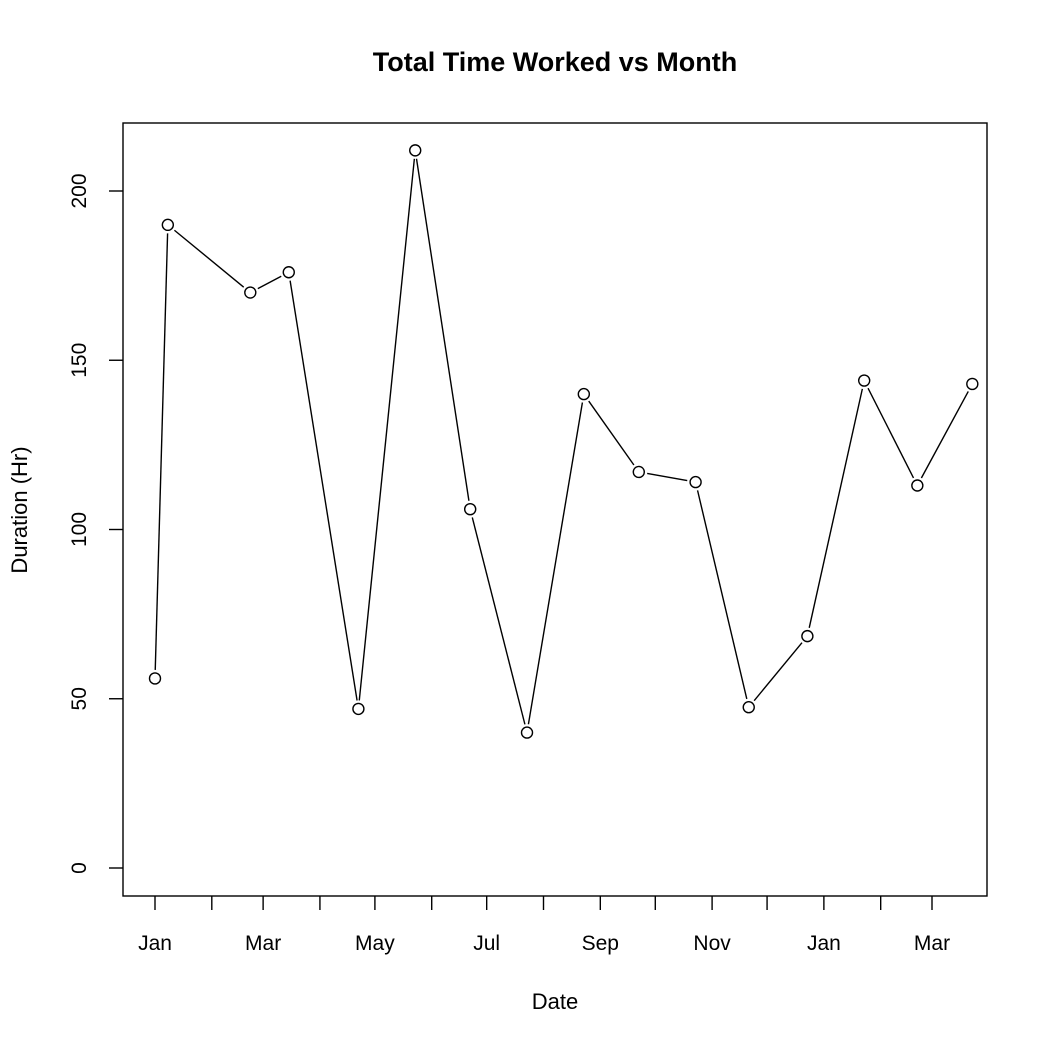 The image size is (1050, 1055). I want to click on x-tick-label: May, so click(375, 943).